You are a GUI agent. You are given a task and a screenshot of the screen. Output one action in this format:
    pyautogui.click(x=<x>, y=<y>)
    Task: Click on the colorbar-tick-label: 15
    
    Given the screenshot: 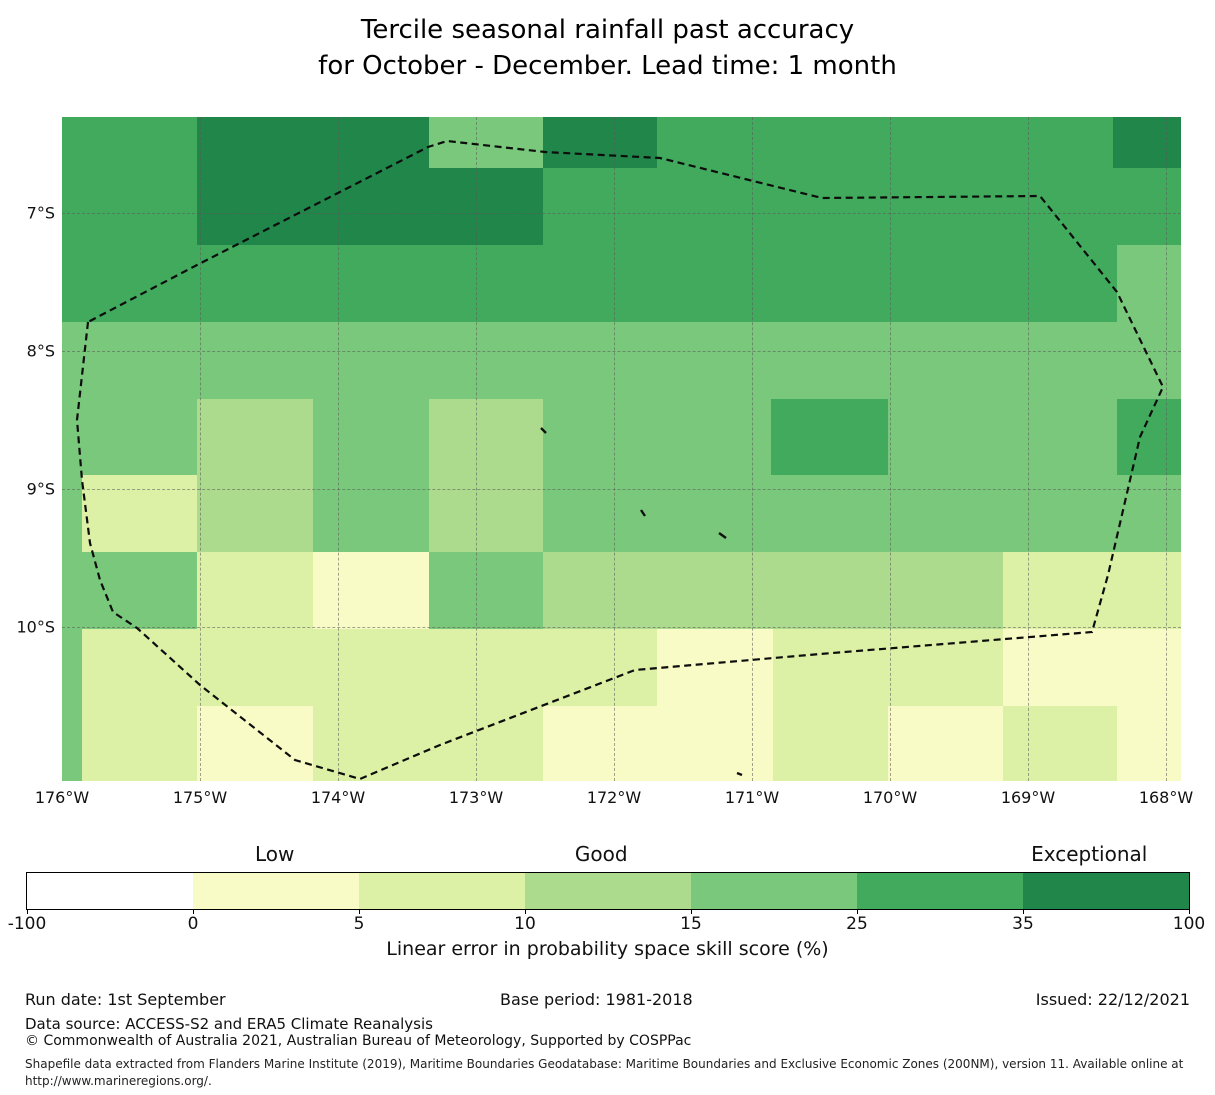 What is the action you would take?
    pyautogui.click(x=691, y=924)
    